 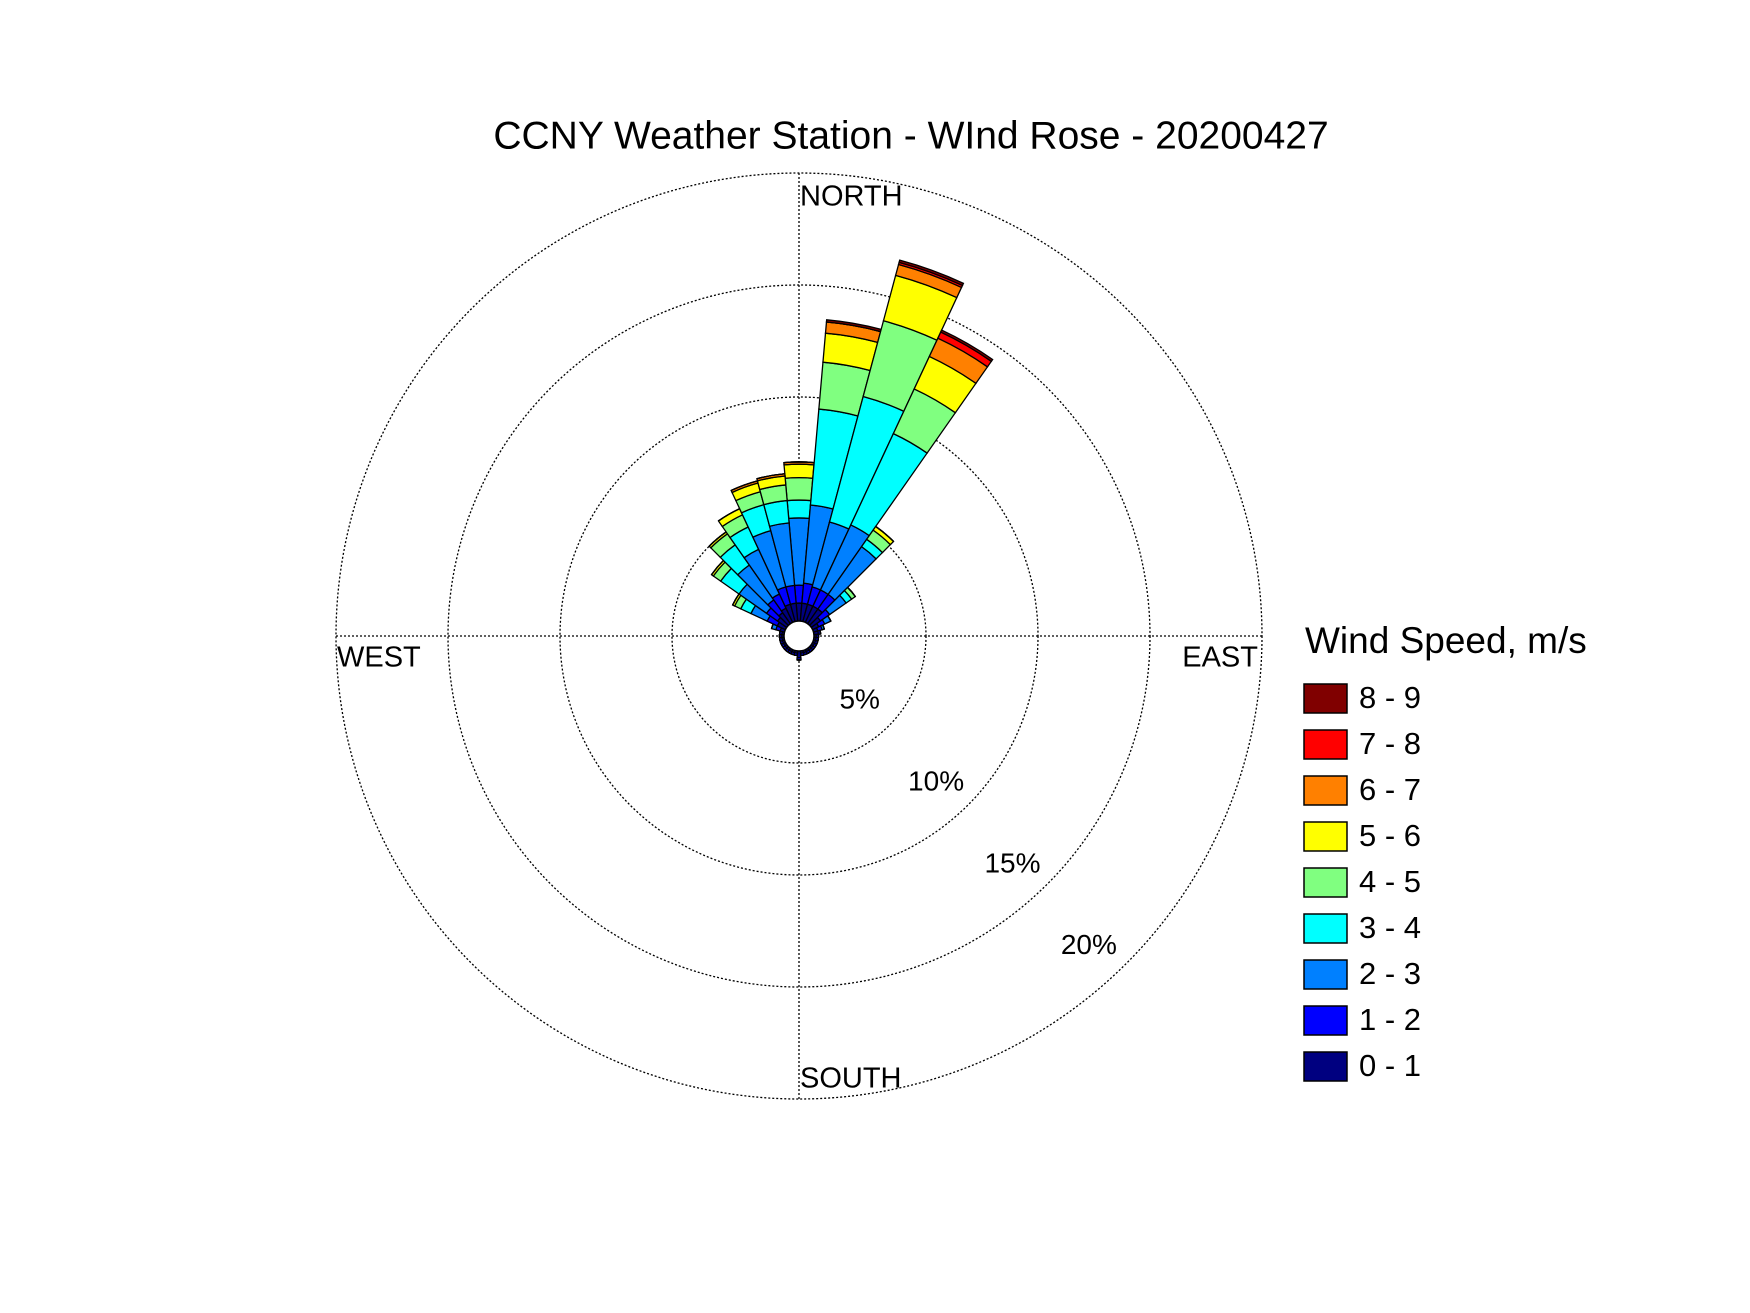 I want to click on legend-label: 0 - 1, so click(x=1390, y=1065).